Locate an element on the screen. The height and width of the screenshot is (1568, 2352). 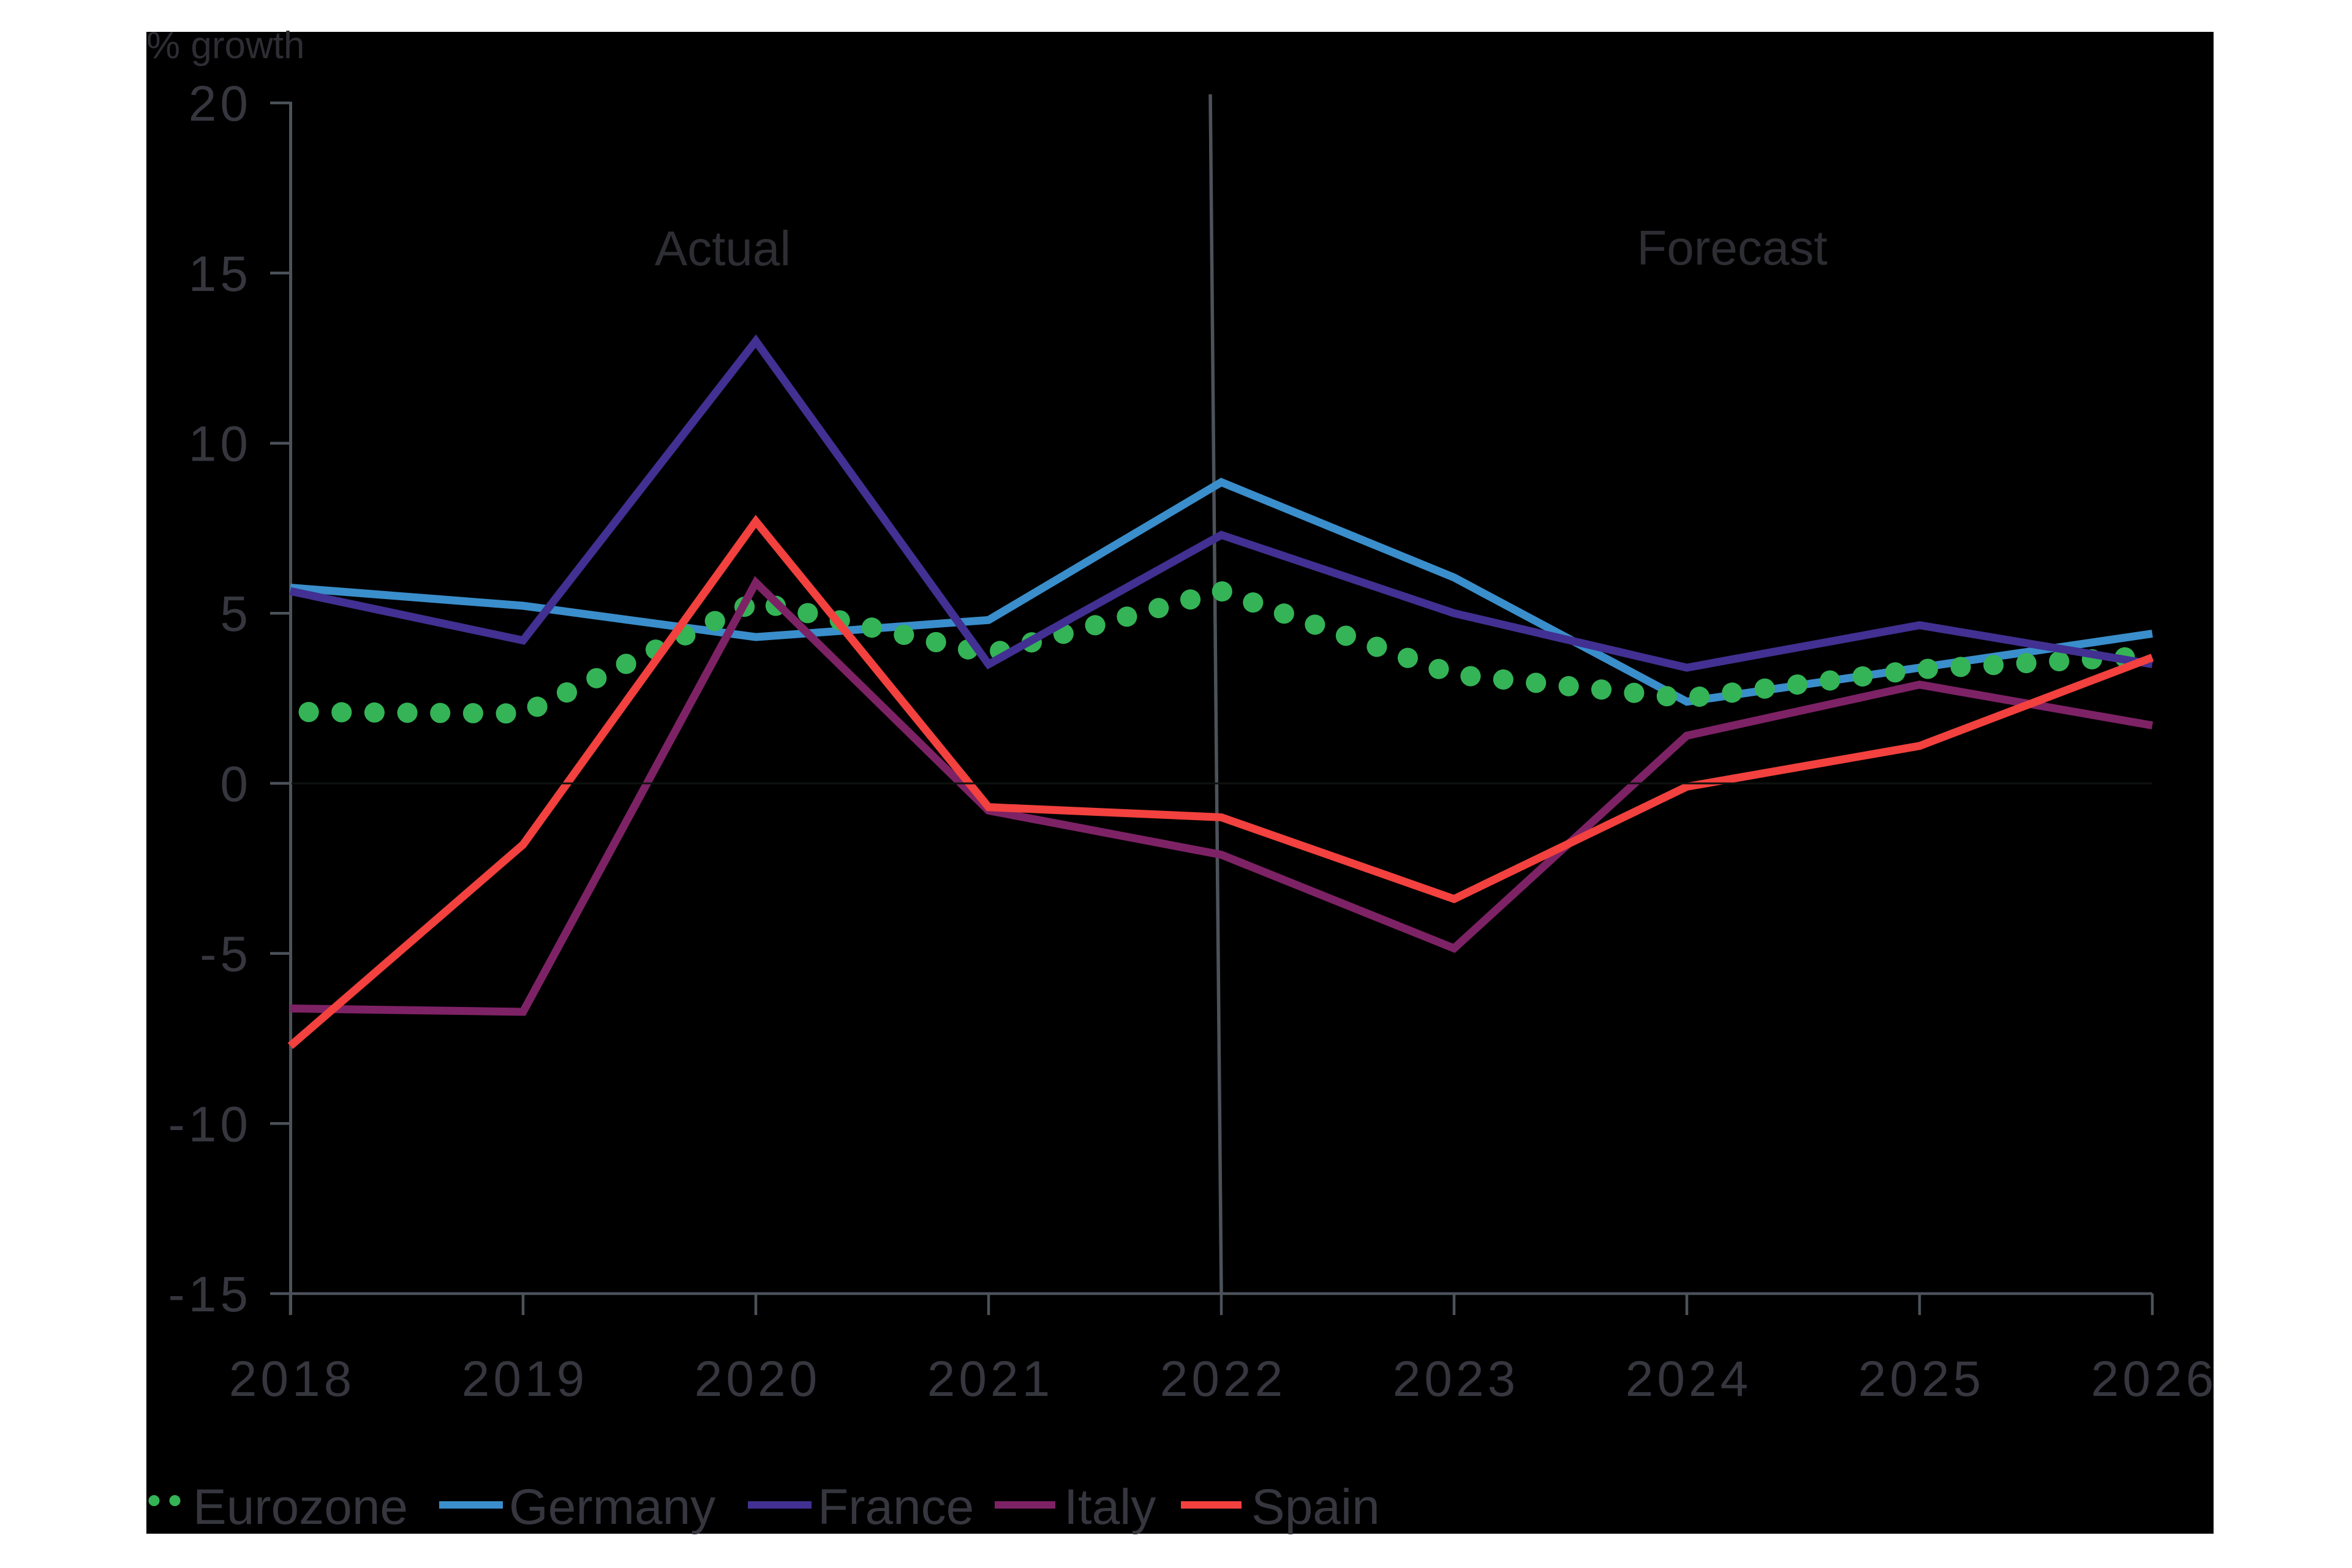
svg-text: 20 is located at coordinates (221, 104).